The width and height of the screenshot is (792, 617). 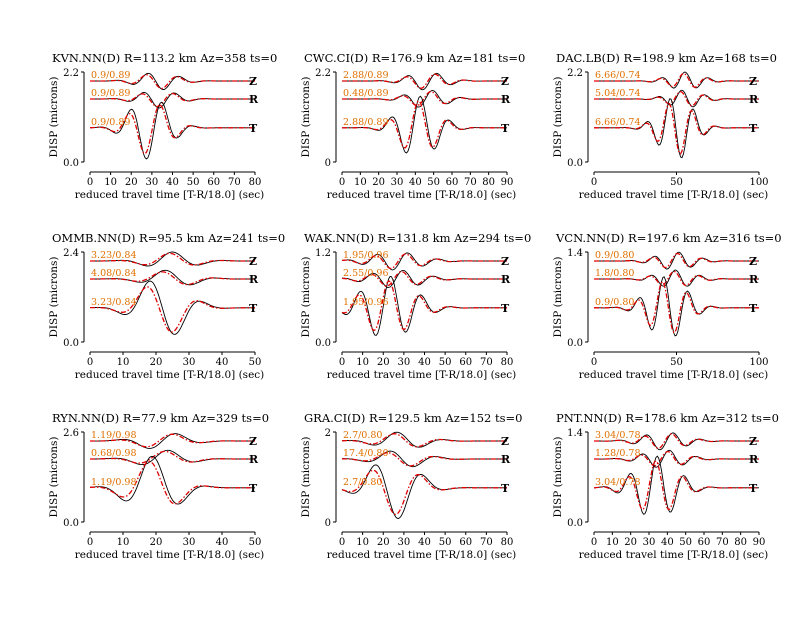 I want to click on trace-shift-label: 4.08/0.84, so click(x=114, y=273).